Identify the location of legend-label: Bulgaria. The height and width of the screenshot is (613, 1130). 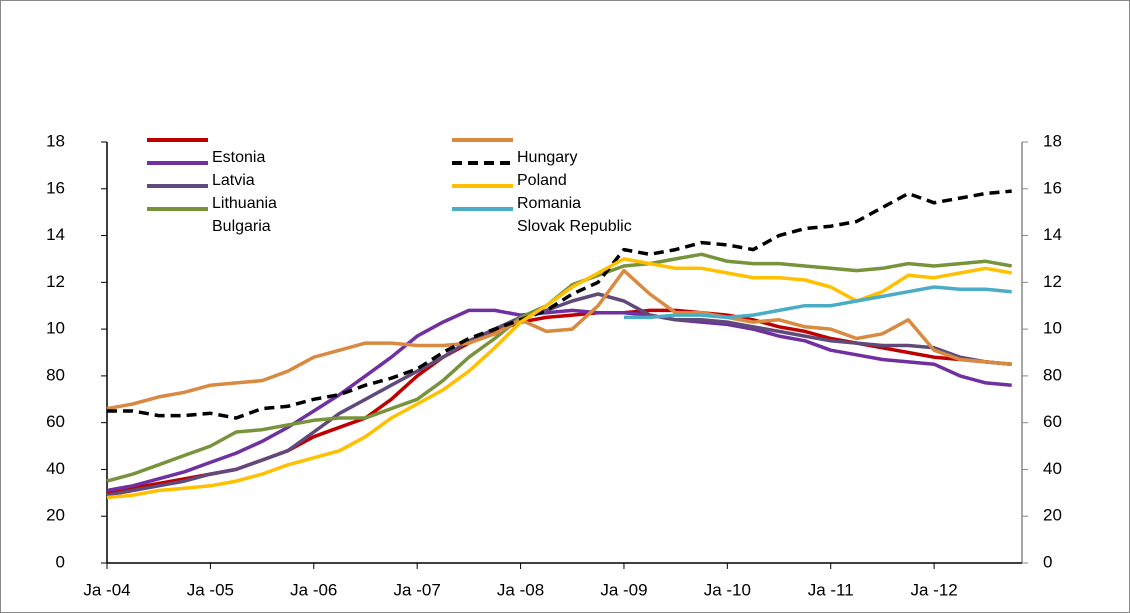
(241, 226).